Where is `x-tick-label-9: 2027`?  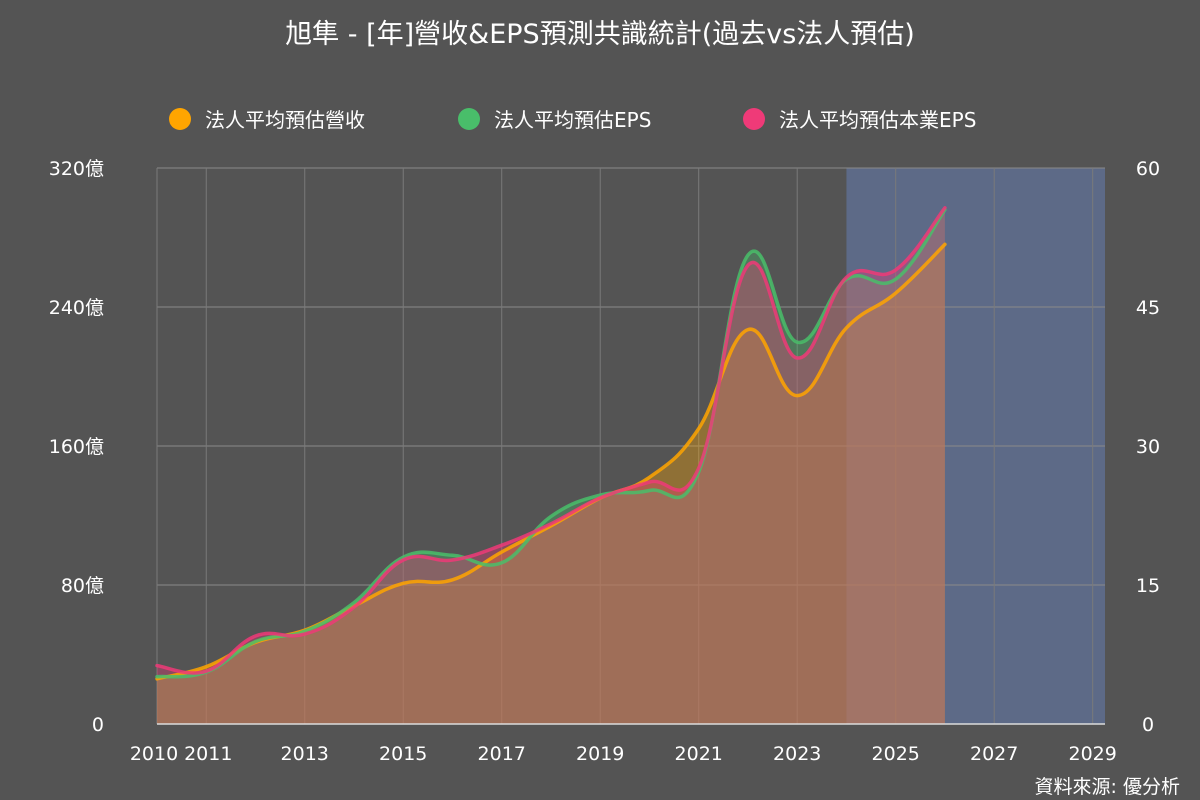 x-tick-label-9: 2027 is located at coordinates (994, 754).